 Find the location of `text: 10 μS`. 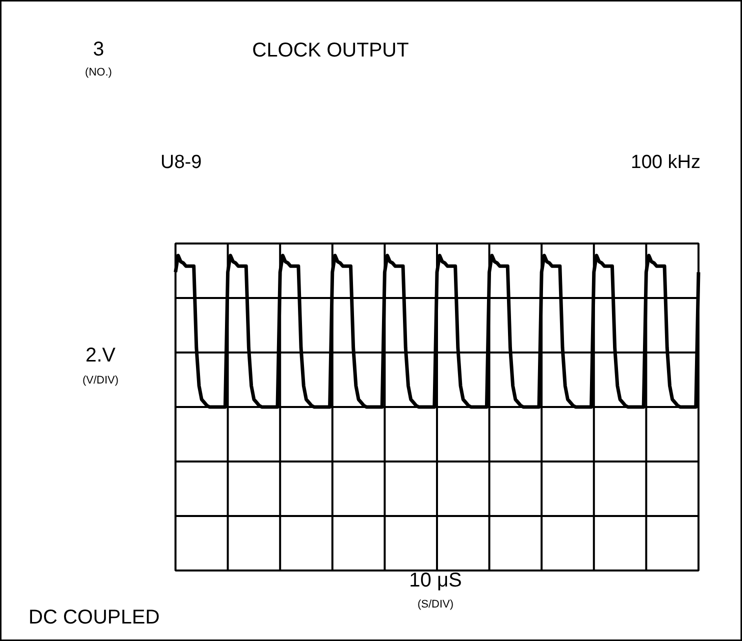

text: 10 μS is located at coordinates (435, 581).